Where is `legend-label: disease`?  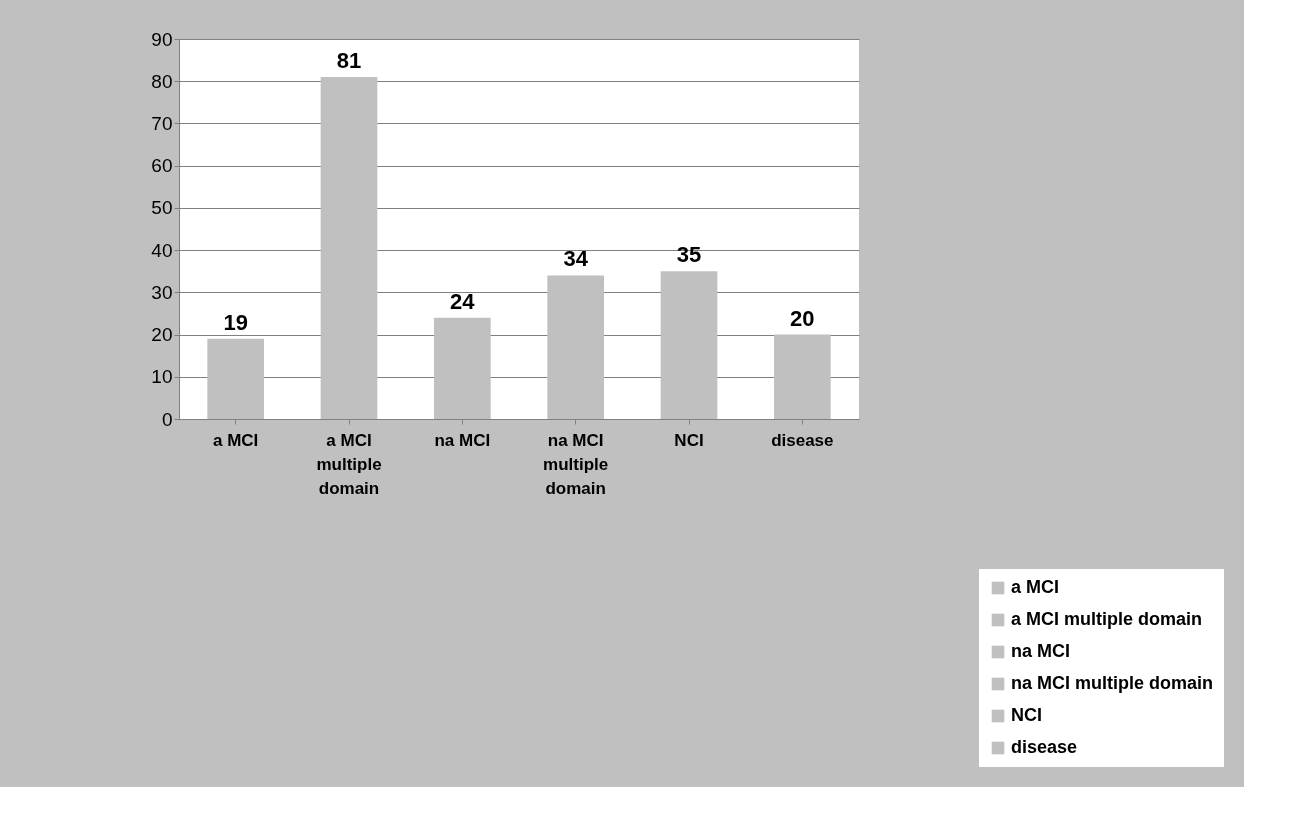 legend-label: disease is located at coordinates (1044, 747).